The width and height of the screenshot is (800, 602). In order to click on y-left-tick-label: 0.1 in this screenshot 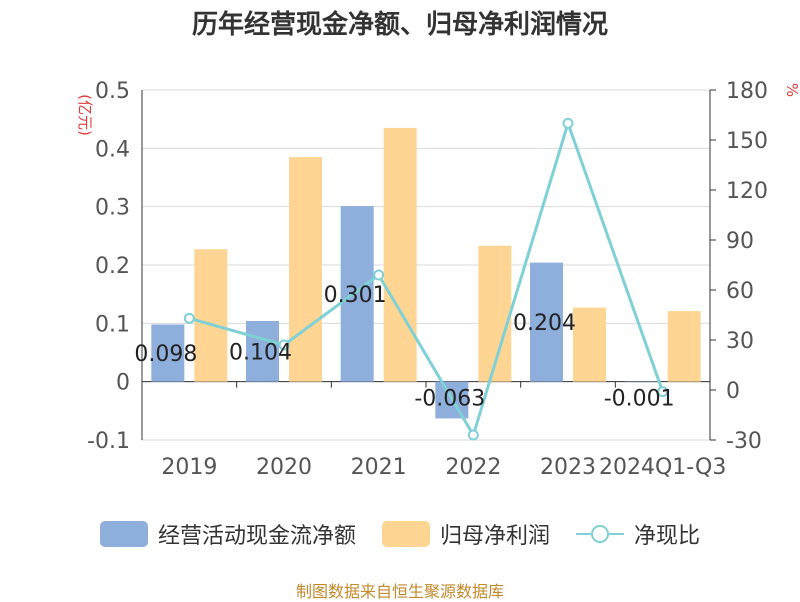, I will do `click(112, 324)`.